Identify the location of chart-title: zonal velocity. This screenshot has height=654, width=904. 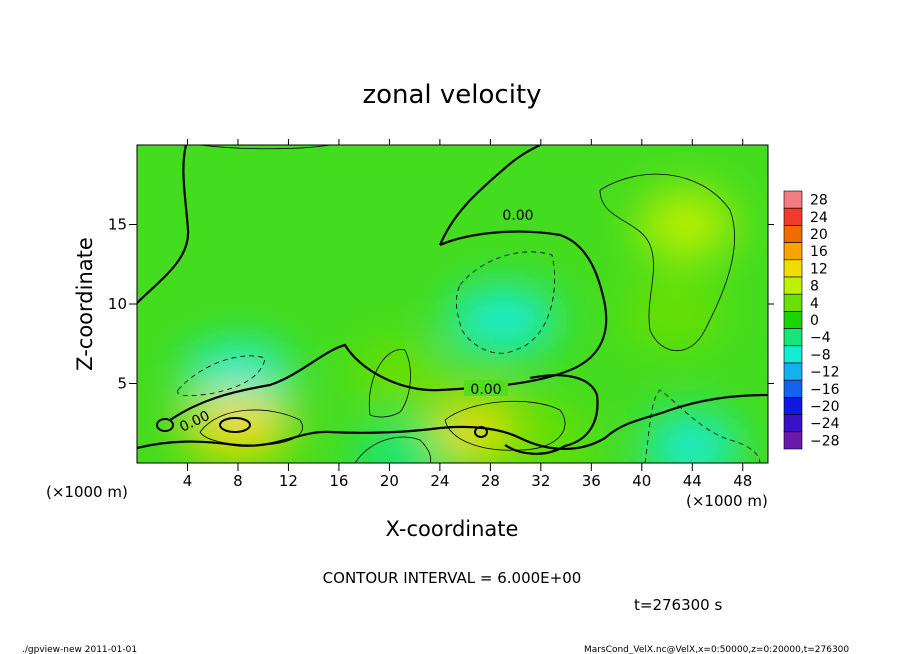
(451, 95).